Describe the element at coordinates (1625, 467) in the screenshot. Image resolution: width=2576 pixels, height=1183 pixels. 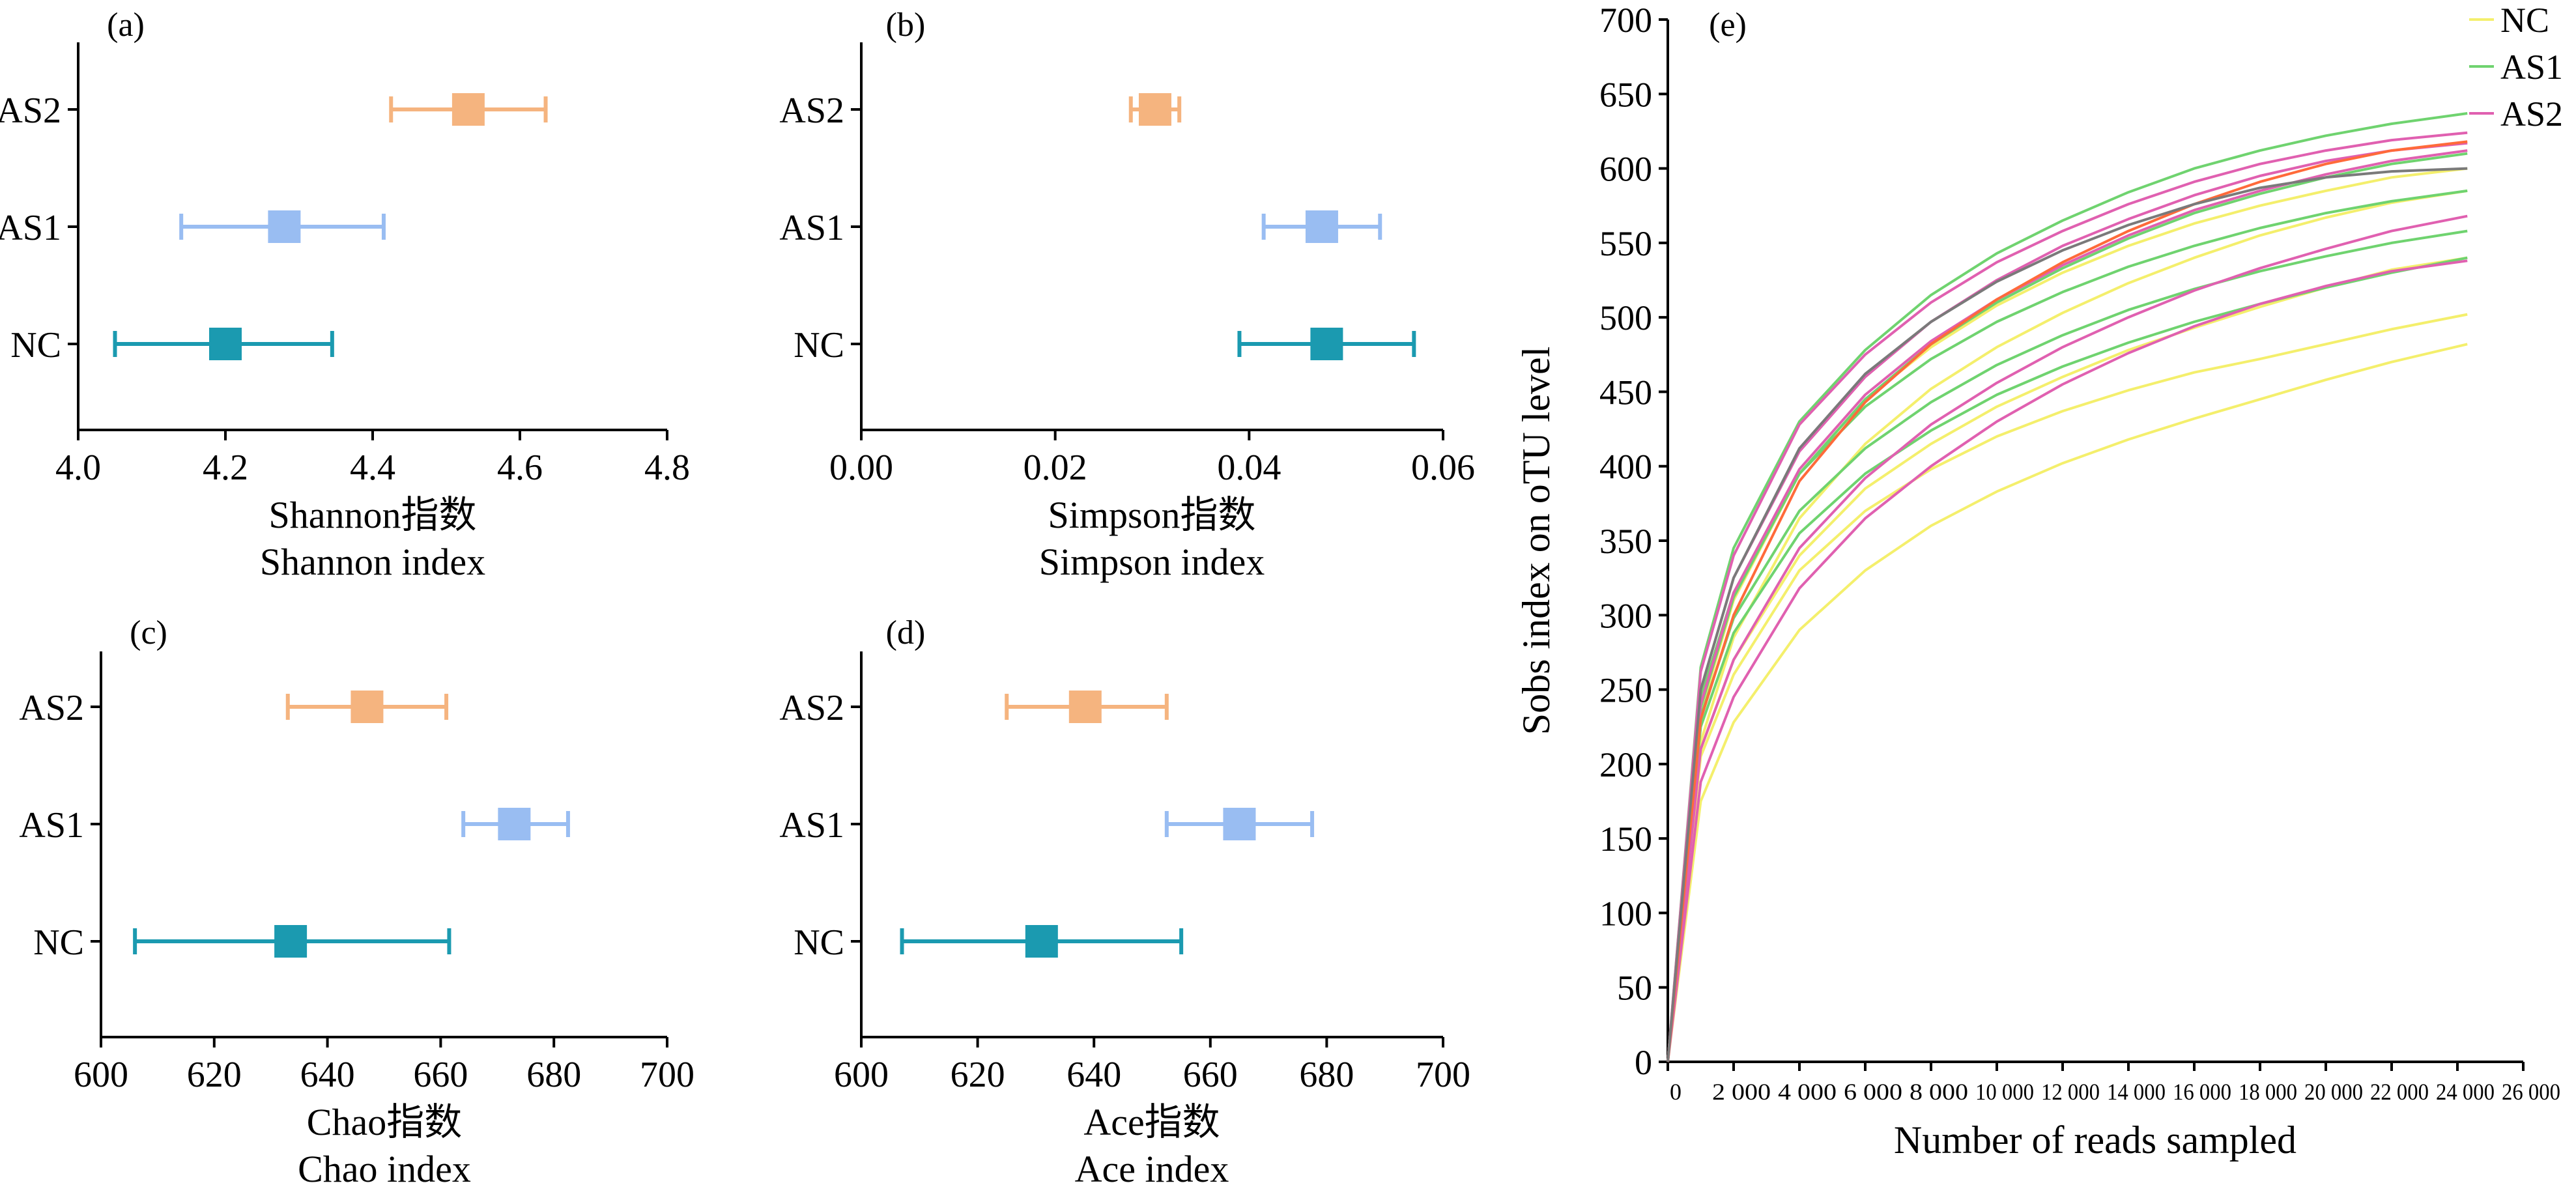
I see `y-tick-label: 400` at that location.